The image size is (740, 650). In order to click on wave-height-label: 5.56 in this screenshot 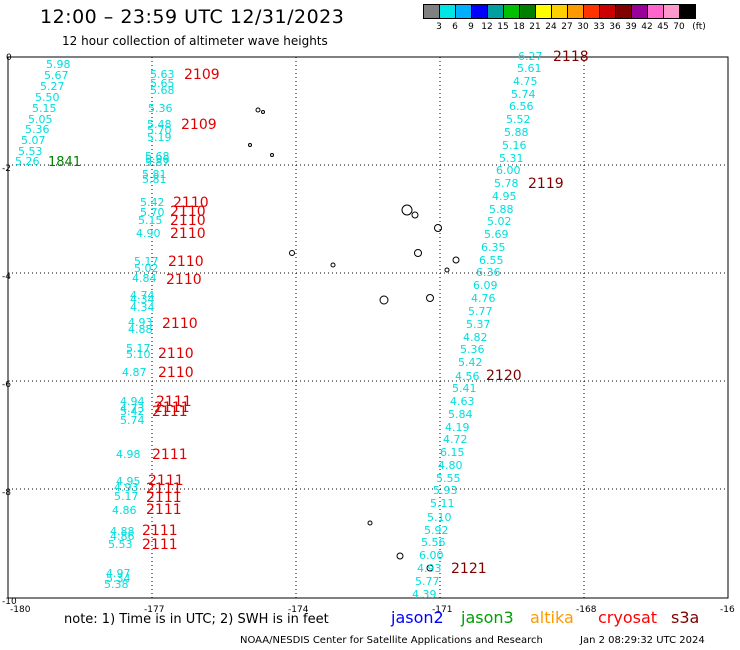, I will do `click(433, 542)`.